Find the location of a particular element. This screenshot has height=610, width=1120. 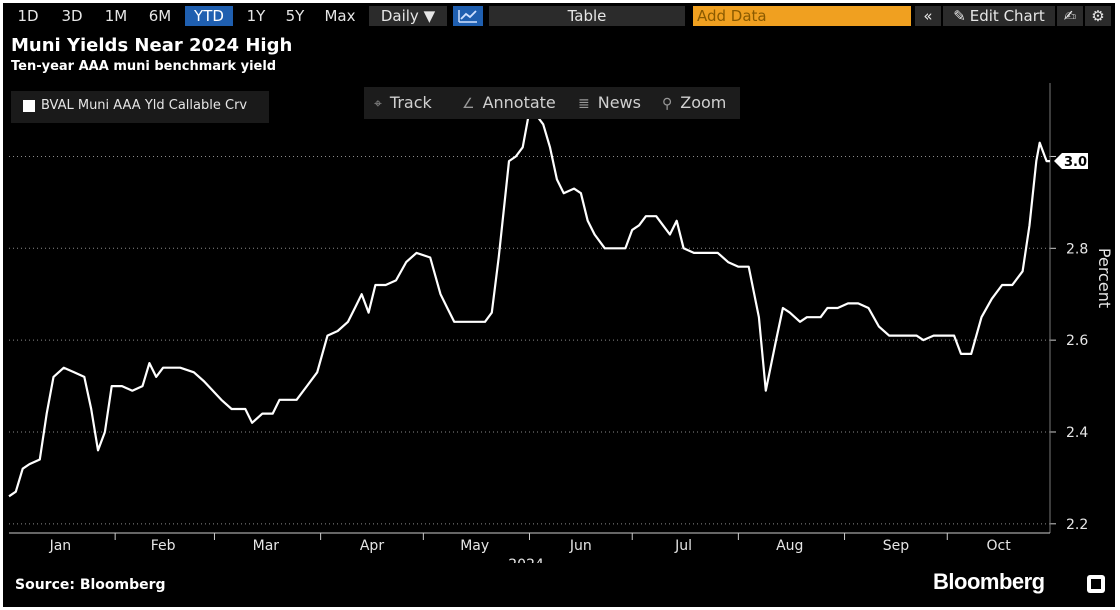

chart-tools-bar: ⌖ Track ∠ Annotate ≣ News ⚲ Zoom is located at coordinates (552, 103).